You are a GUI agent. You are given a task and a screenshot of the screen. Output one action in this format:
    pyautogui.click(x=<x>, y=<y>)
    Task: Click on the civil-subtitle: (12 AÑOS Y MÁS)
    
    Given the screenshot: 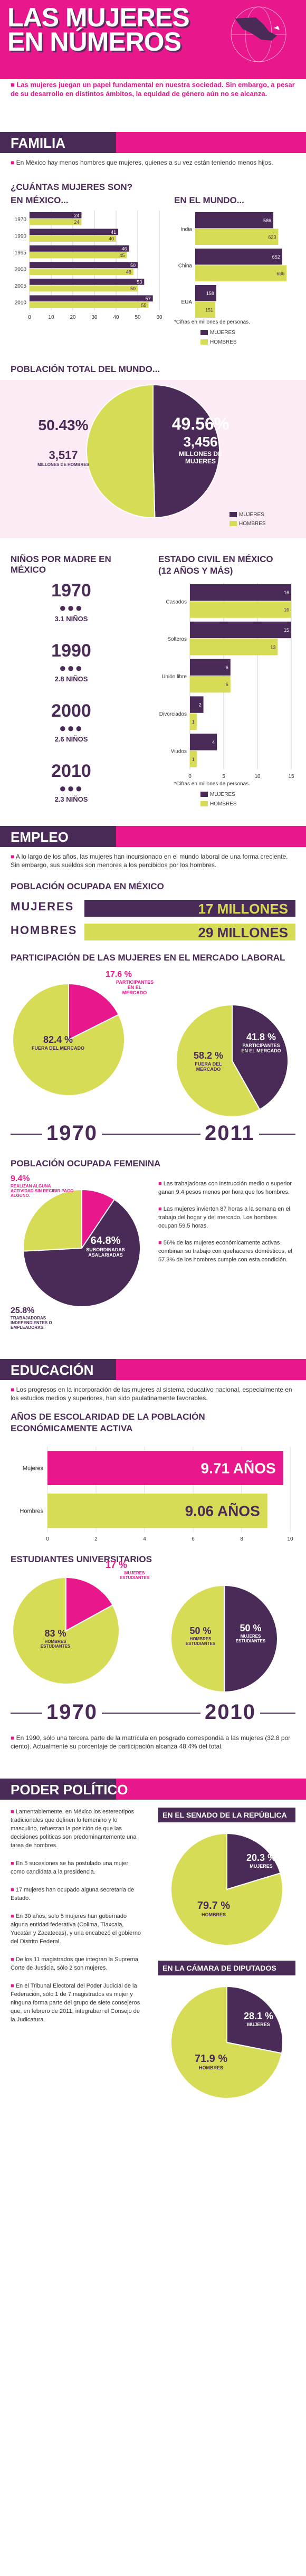 What is the action you would take?
    pyautogui.click(x=195, y=571)
    